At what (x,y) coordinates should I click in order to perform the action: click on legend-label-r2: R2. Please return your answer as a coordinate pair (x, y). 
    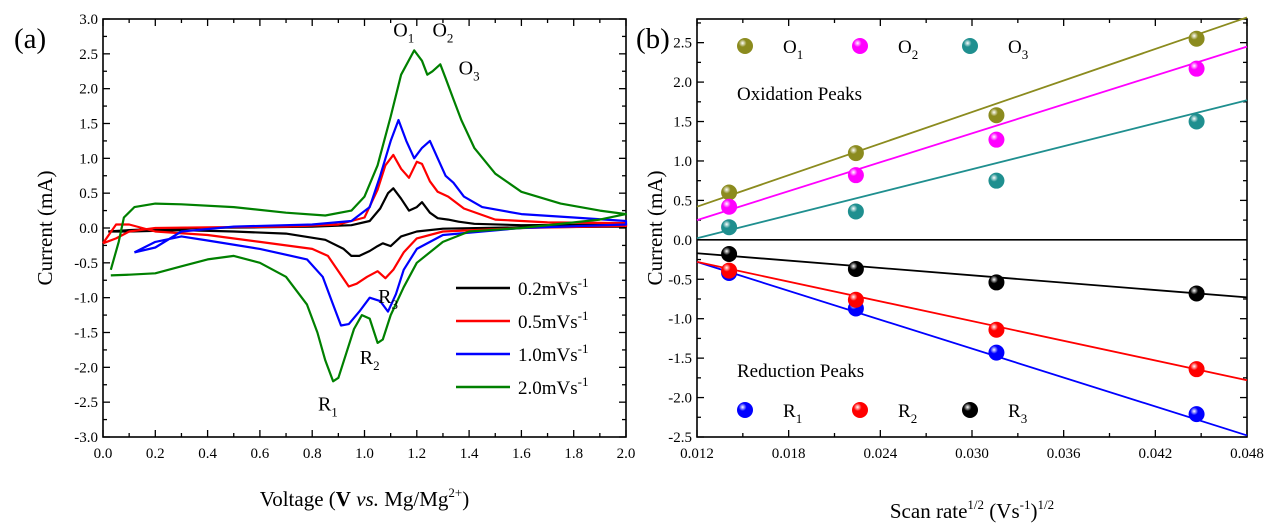
    Looking at the image, I should click on (907, 413).